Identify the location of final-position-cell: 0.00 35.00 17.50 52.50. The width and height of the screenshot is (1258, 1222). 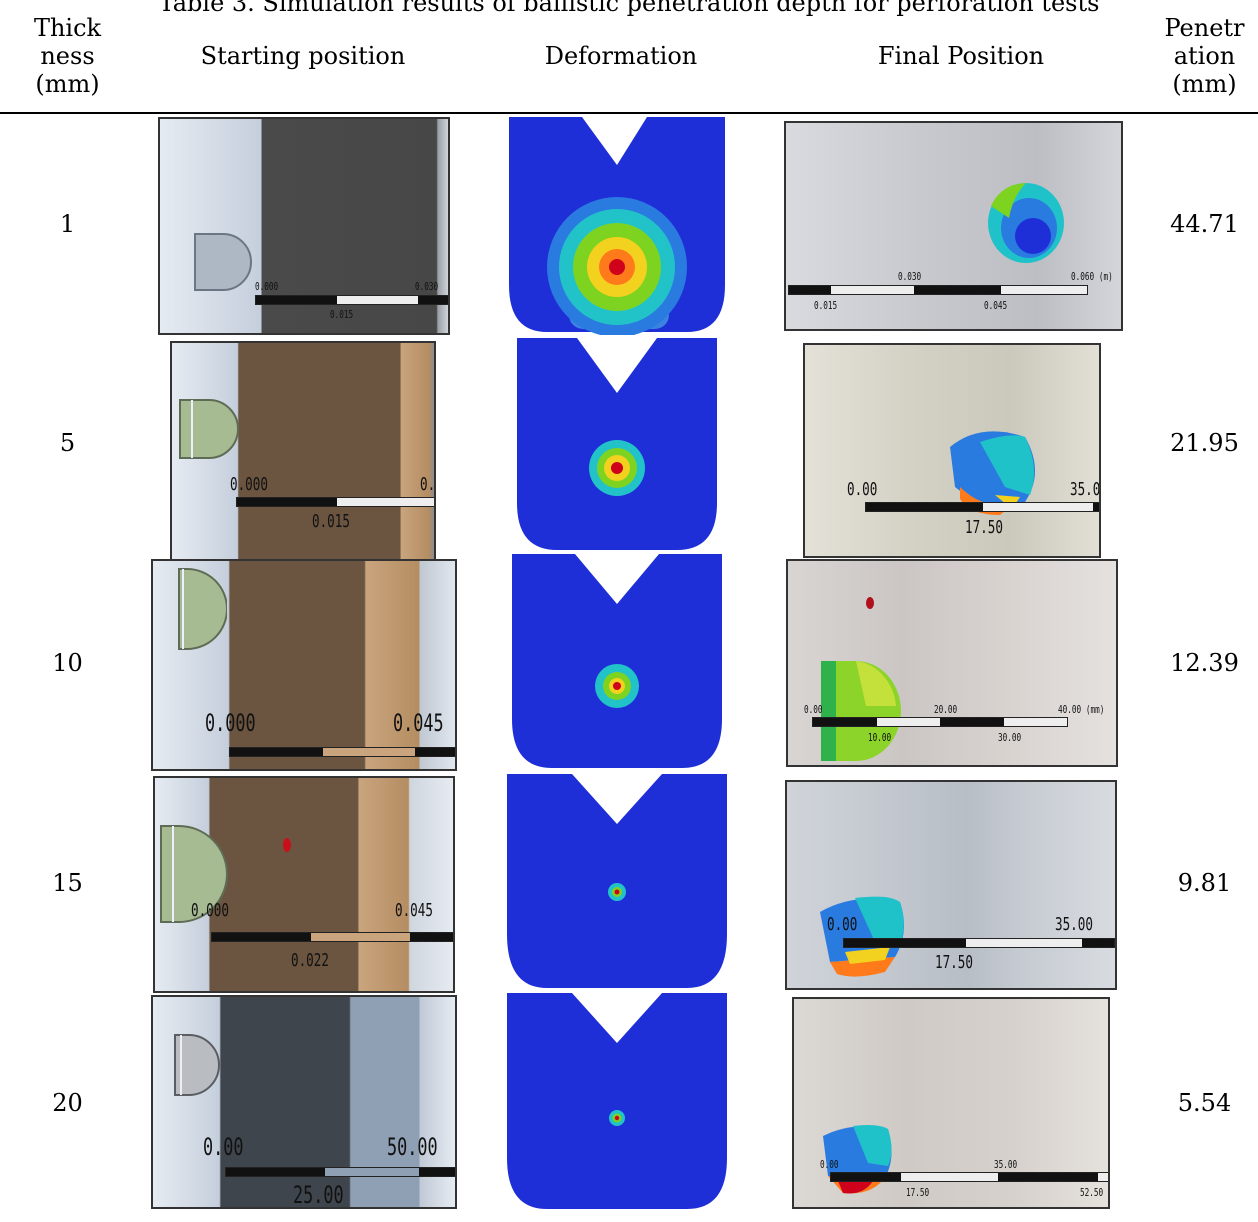
(961, 1103).